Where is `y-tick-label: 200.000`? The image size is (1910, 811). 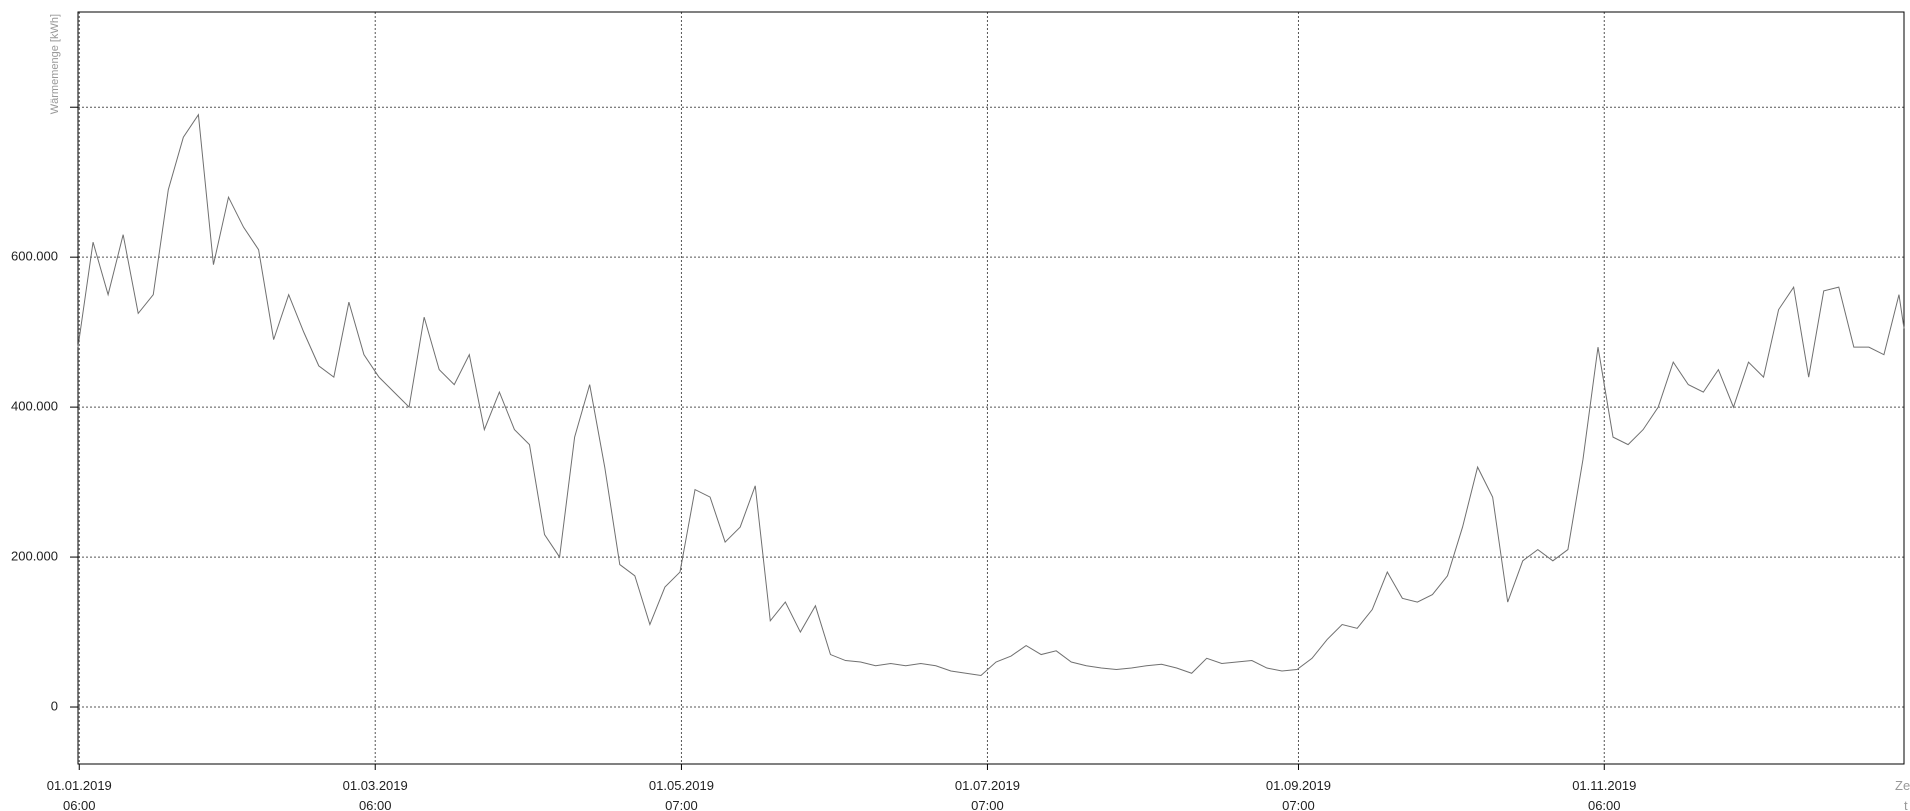
y-tick-label: 200.000 is located at coordinates (34, 556).